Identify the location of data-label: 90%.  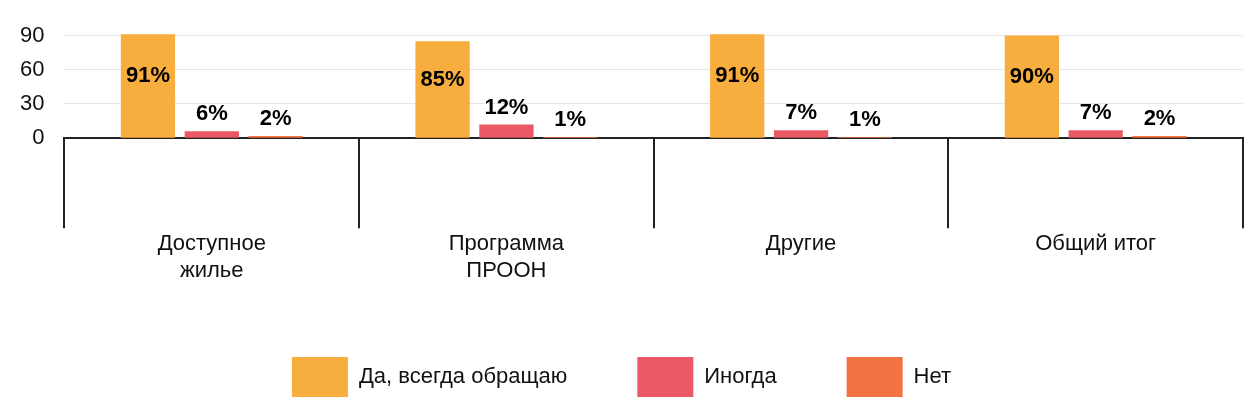
(1031, 75).